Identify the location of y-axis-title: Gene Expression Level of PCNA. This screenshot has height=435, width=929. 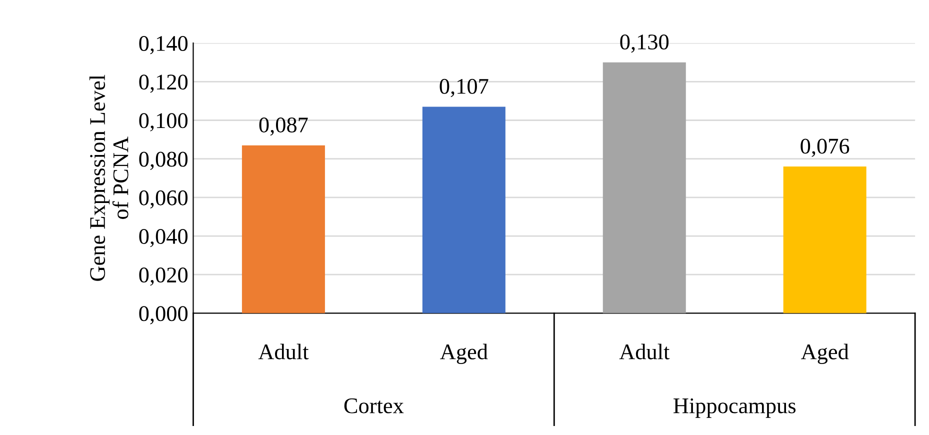
(108, 177).